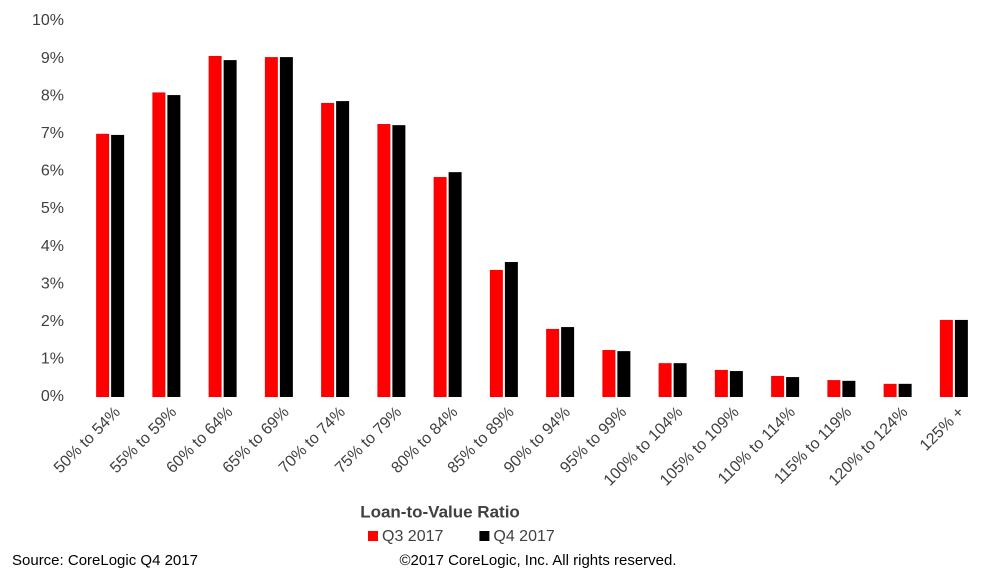  What do you see at coordinates (48, 20) in the screenshot?
I see `y-tick-label: 10%` at bounding box center [48, 20].